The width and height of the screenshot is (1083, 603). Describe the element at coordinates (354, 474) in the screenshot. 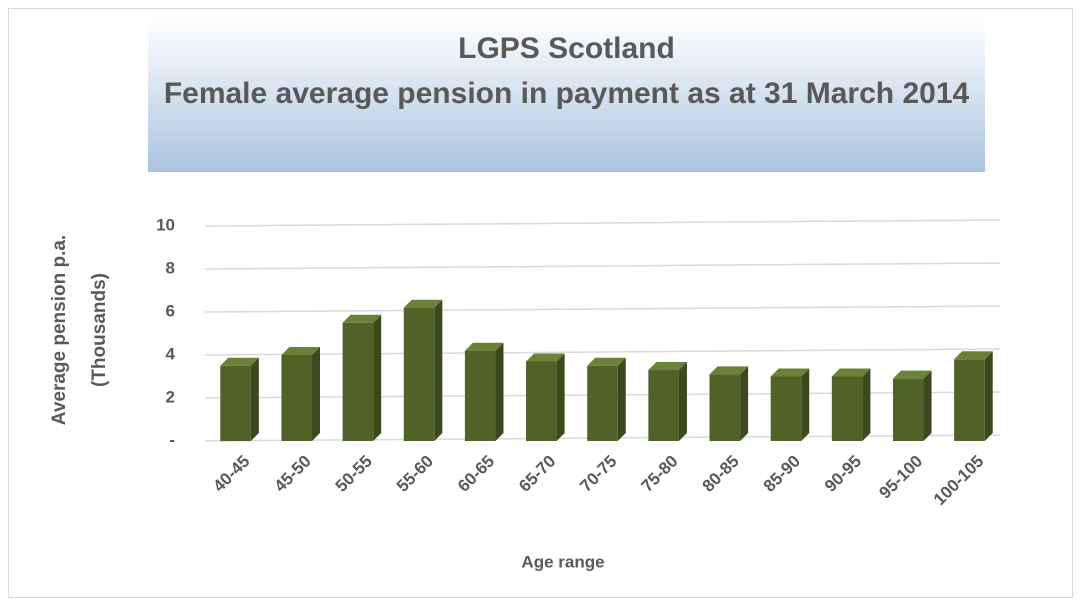

I see `x-tick-label: 50-55` at that location.